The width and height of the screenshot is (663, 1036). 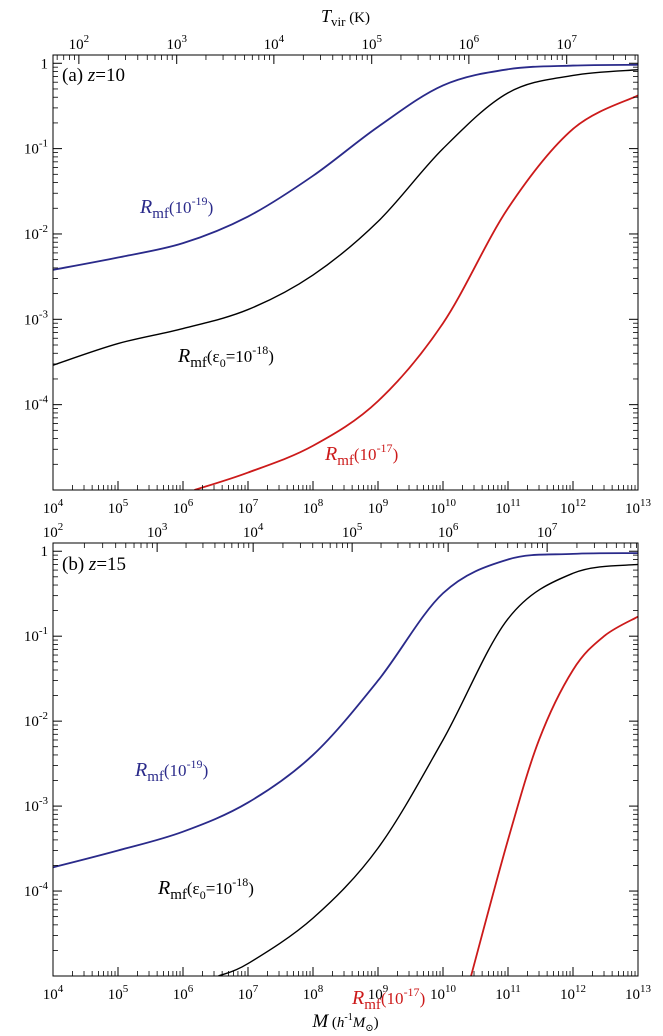 What do you see at coordinates (213, 356) in the screenshot?
I see `series-label-open: (ε` at bounding box center [213, 356].